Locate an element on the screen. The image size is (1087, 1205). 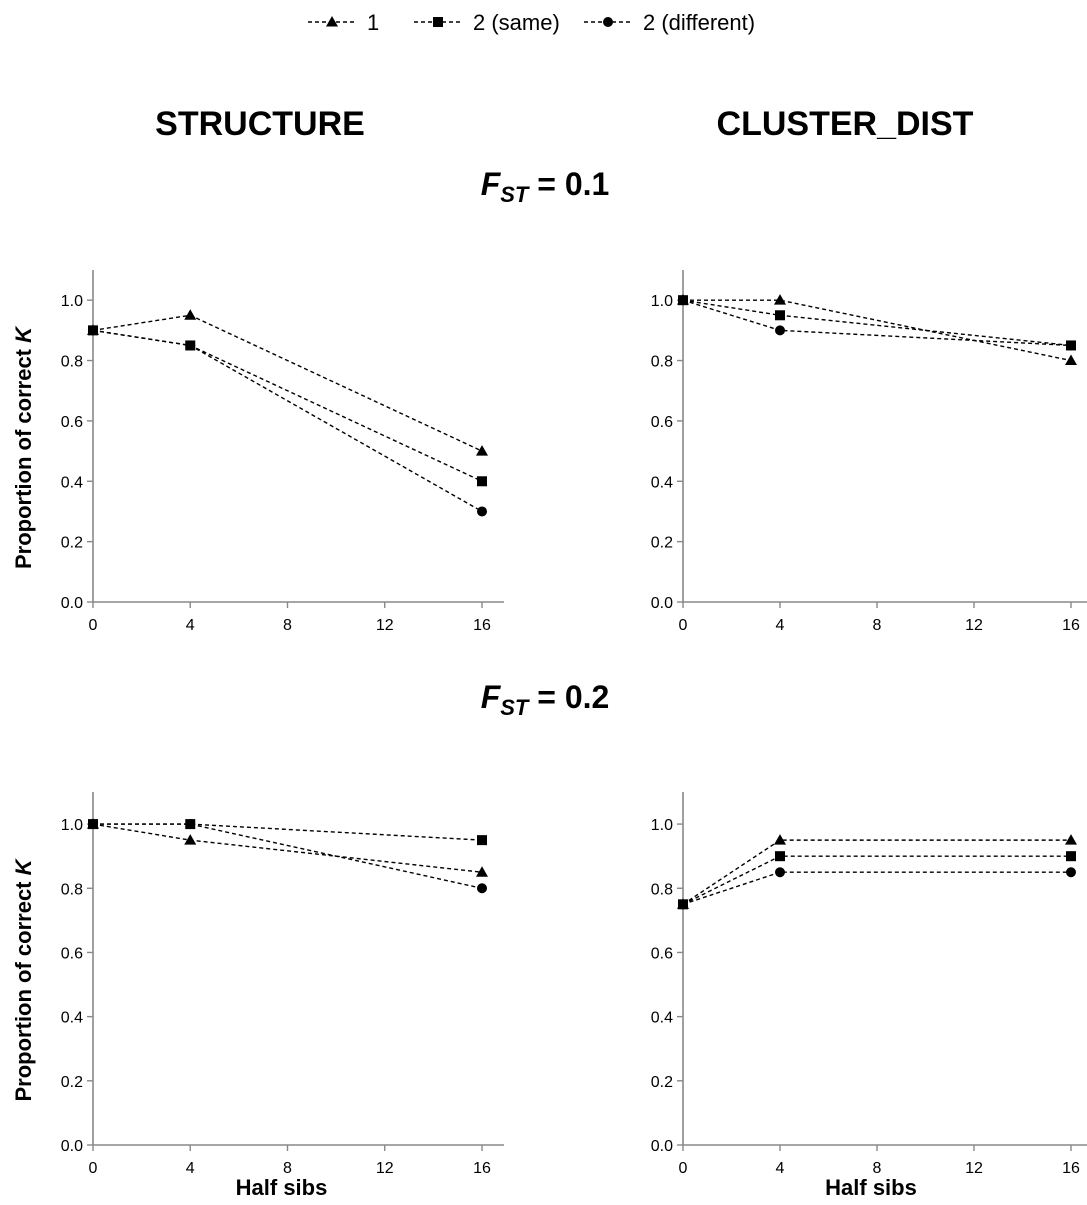
legend-label: 2 (different) is located at coordinates (699, 22).